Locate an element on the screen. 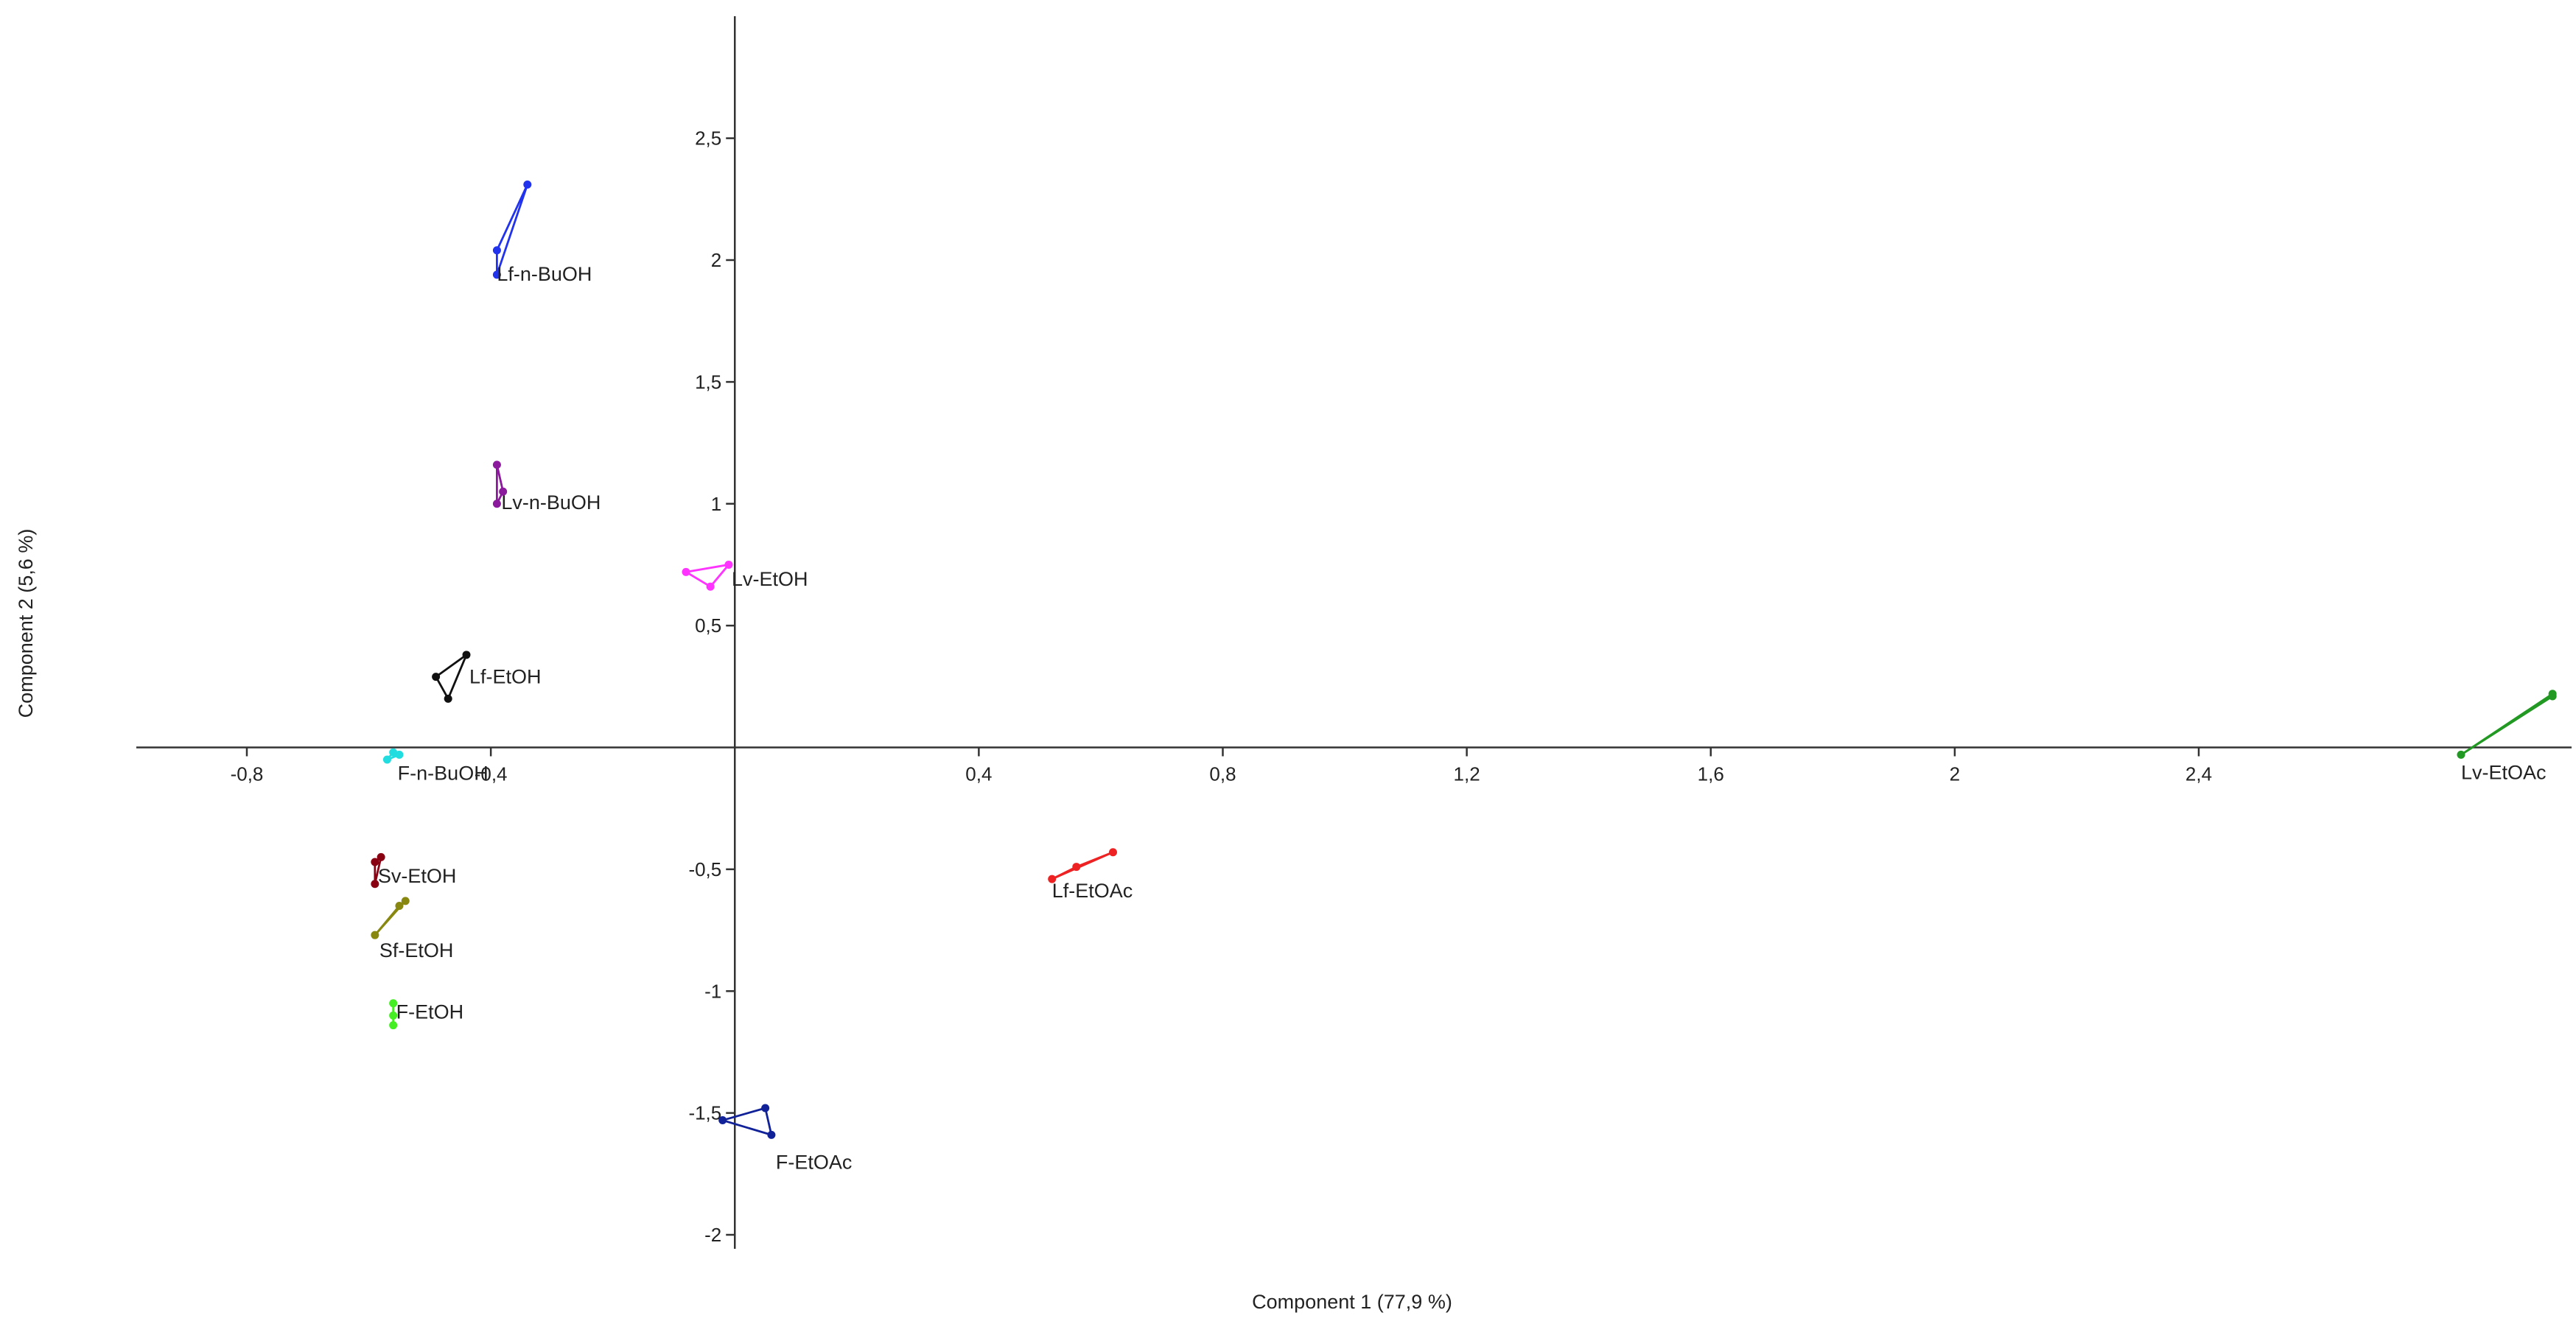 Image resolution: width=2576 pixels, height=1335 pixels. x-tick-label: 0,4 is located at coordinates (978, 774).